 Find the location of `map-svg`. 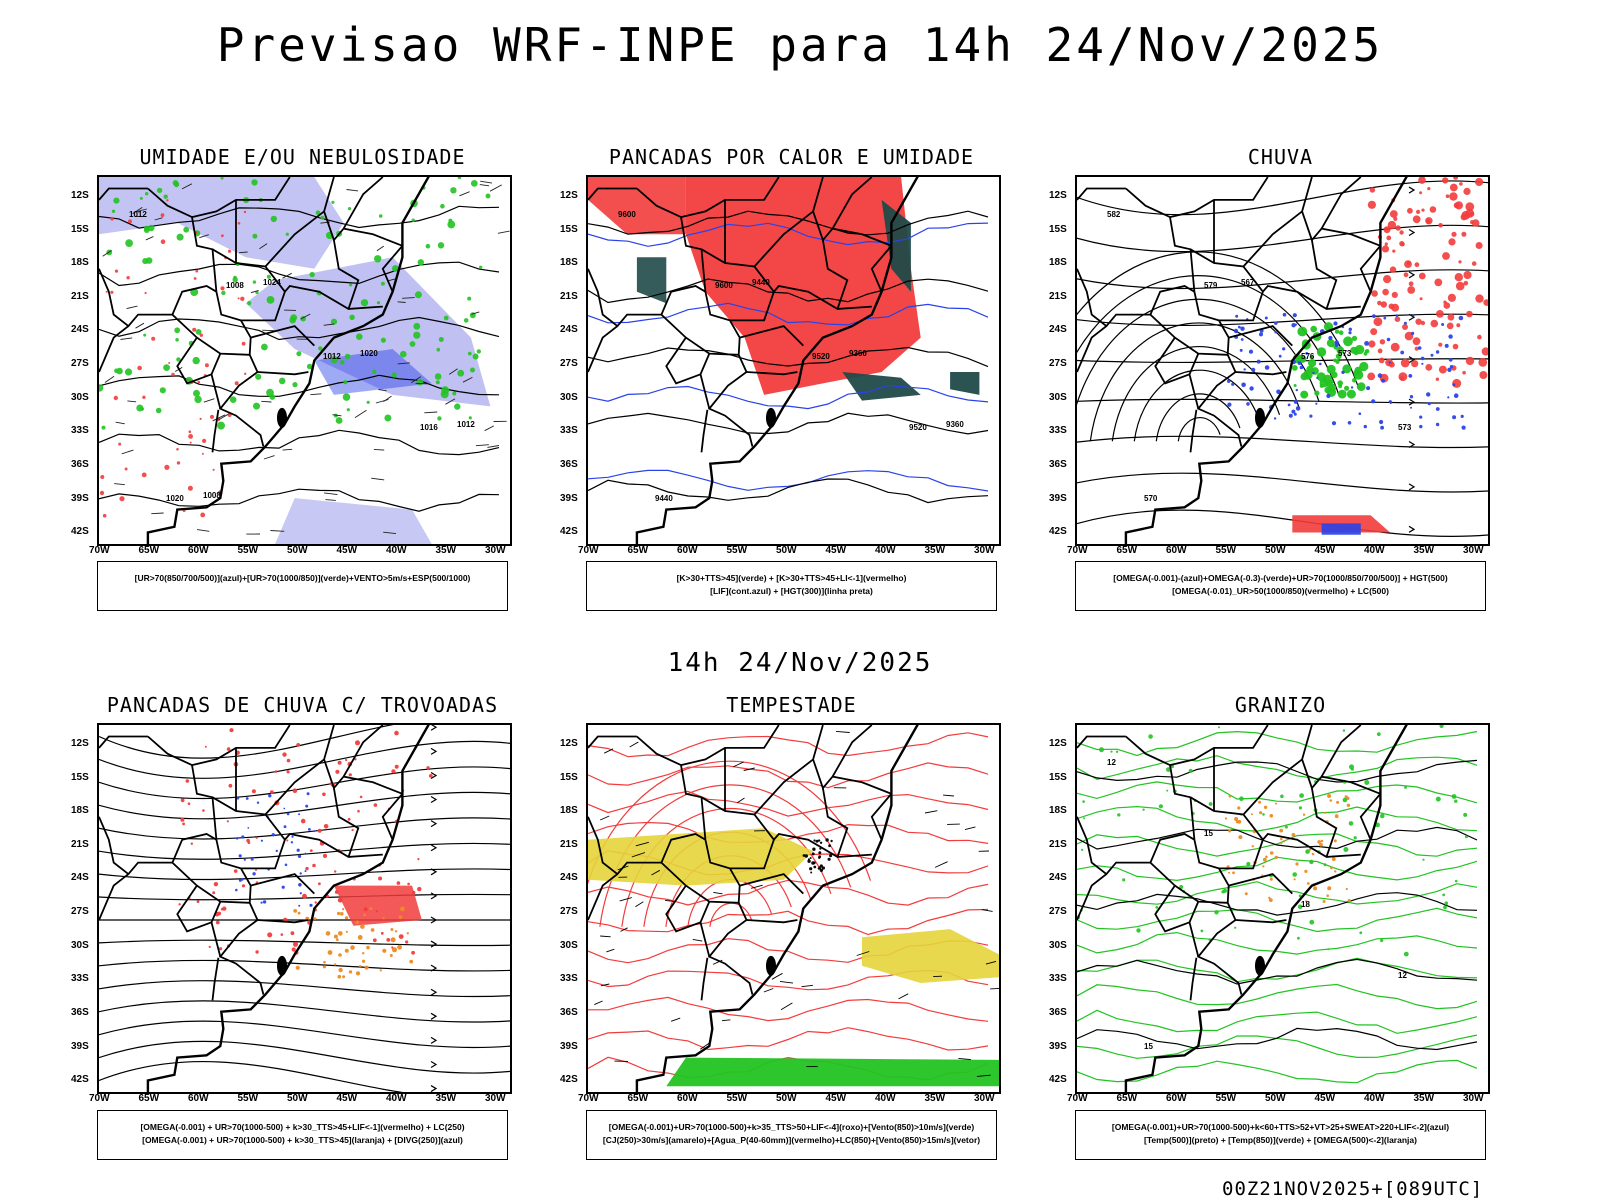

map-svg is located at coordinates (304, 908).